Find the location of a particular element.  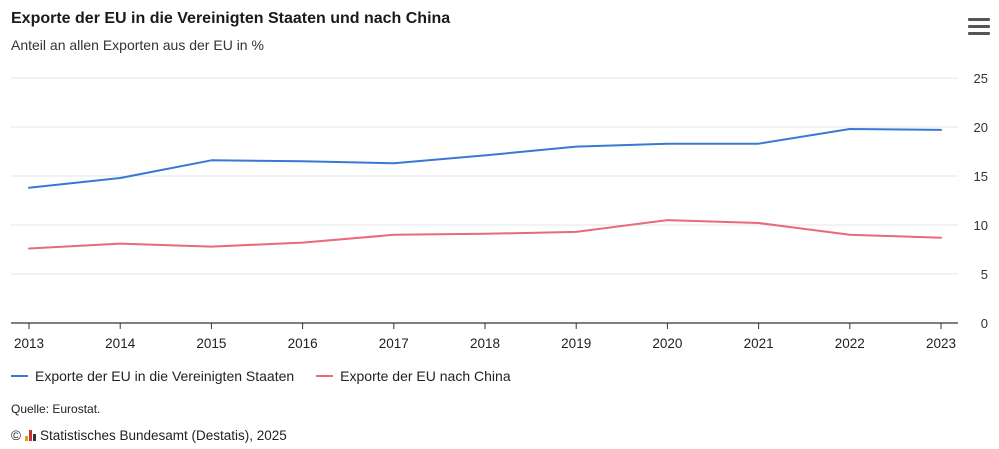

x-tick-label: 2015 is located at coordinates (211, 343).